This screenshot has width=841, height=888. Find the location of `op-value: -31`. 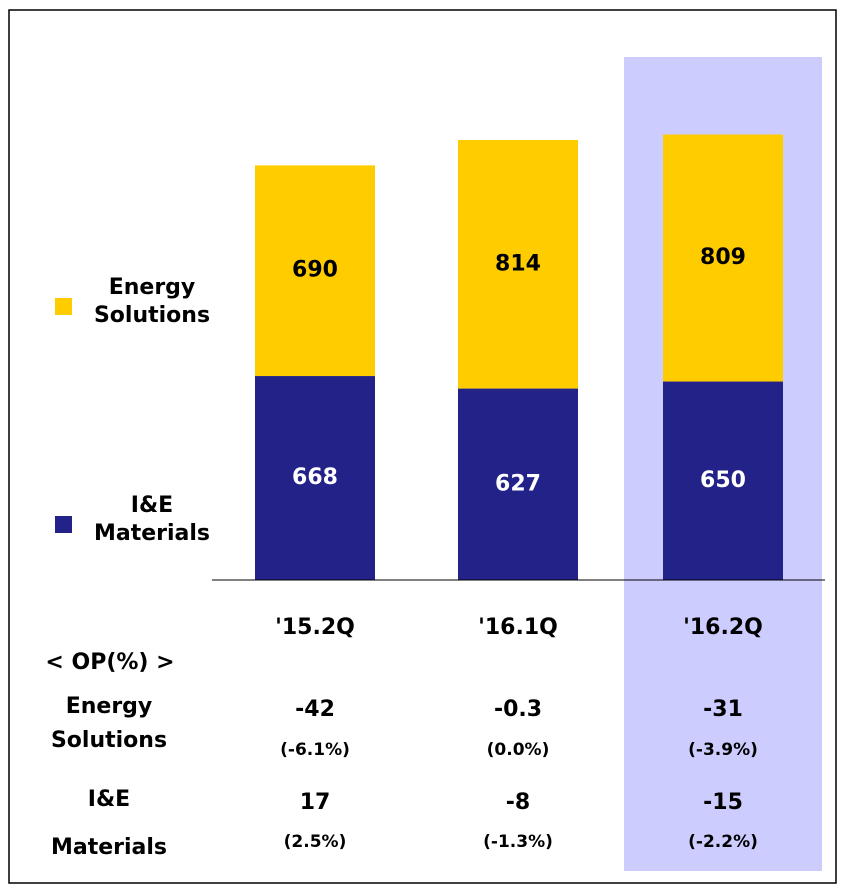

op-value: -31 is located at coordinates (723, 709).